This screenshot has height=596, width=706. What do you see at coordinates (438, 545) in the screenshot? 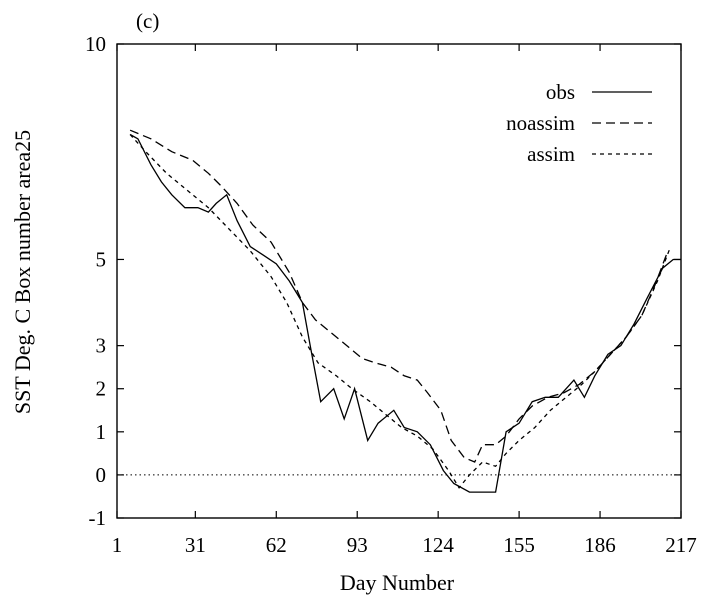
I see `x-tick-label: 124` at bounding box center [438, 545].